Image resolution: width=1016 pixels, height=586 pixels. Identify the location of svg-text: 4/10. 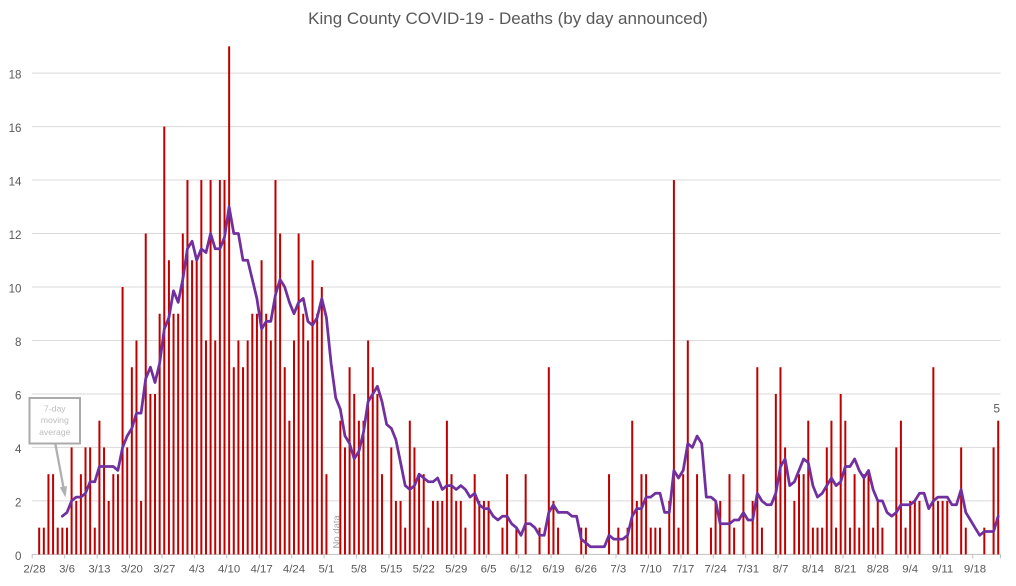
(229, 570).